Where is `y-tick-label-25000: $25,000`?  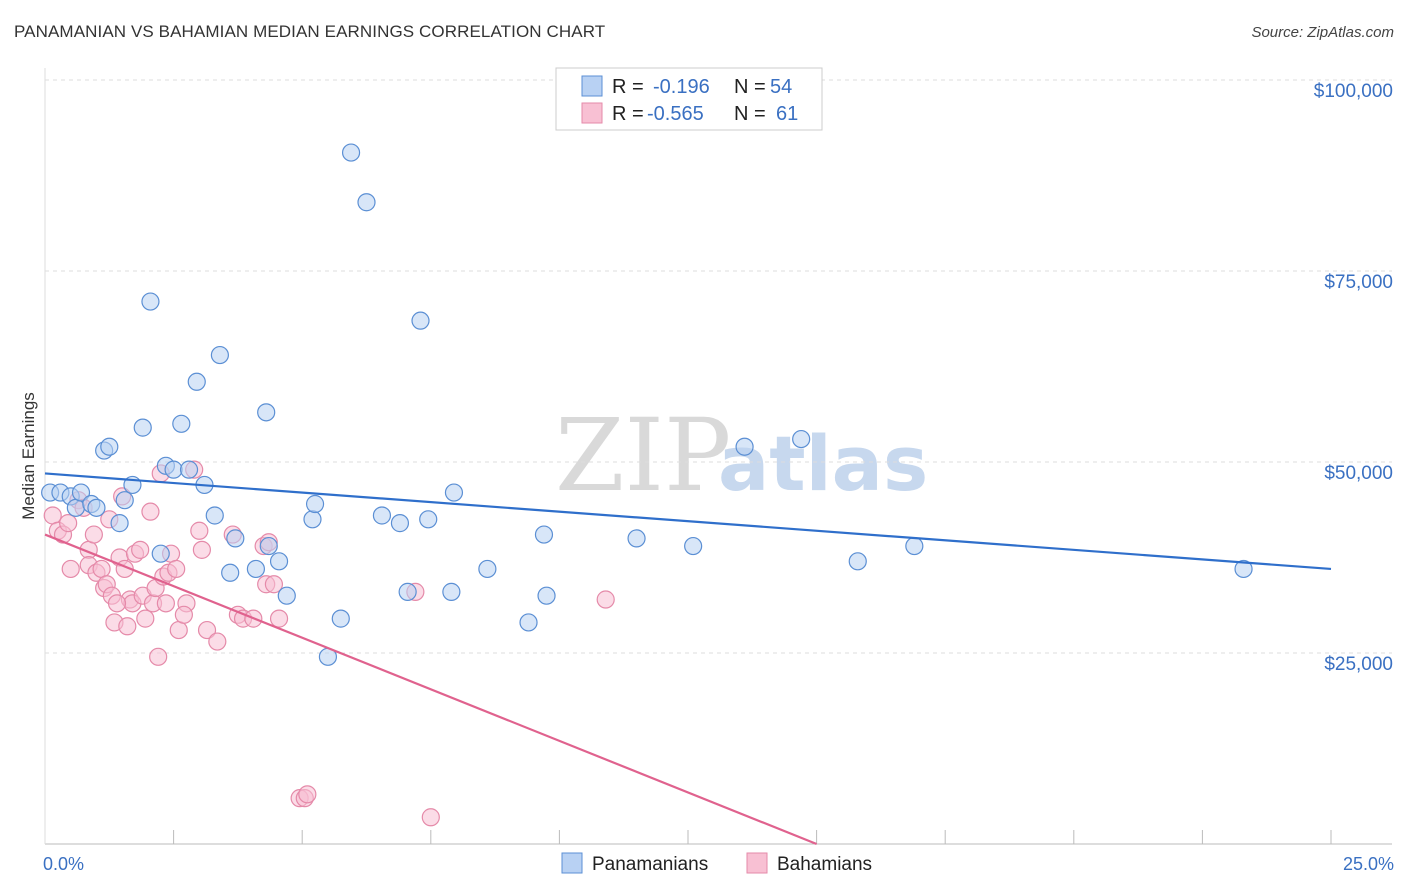
y-tick-label-25000: $25,000 is located at coordinates (1358, 664).